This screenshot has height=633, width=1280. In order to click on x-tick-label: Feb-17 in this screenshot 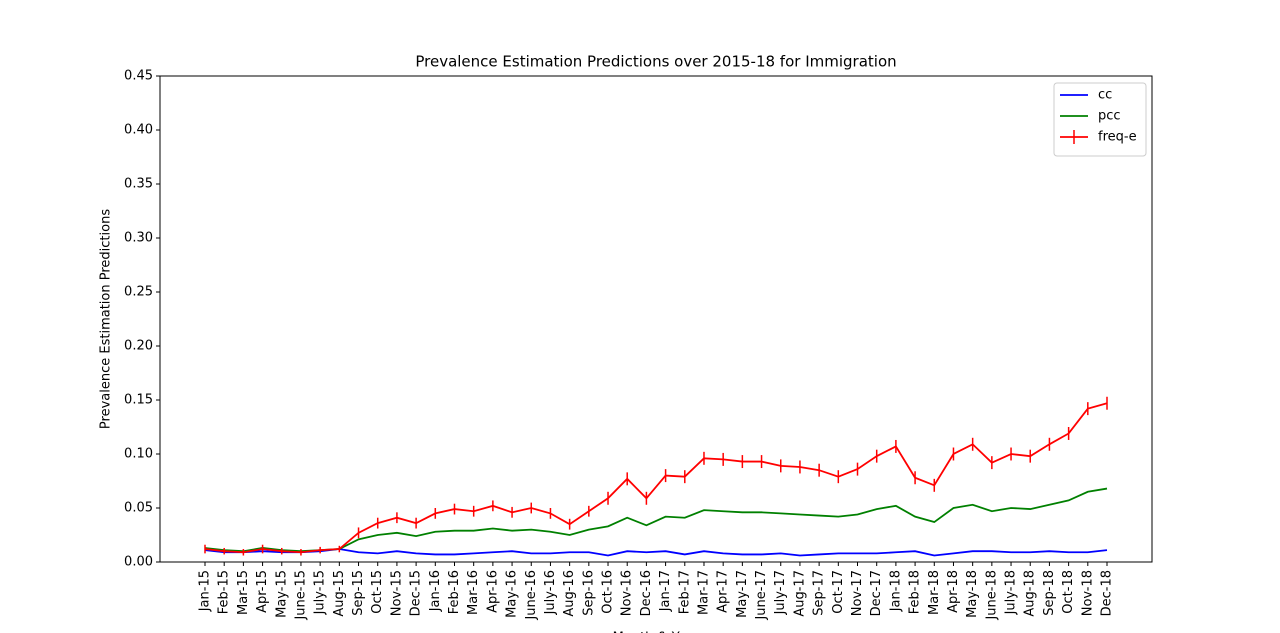, I will do `click(684, 592)`.